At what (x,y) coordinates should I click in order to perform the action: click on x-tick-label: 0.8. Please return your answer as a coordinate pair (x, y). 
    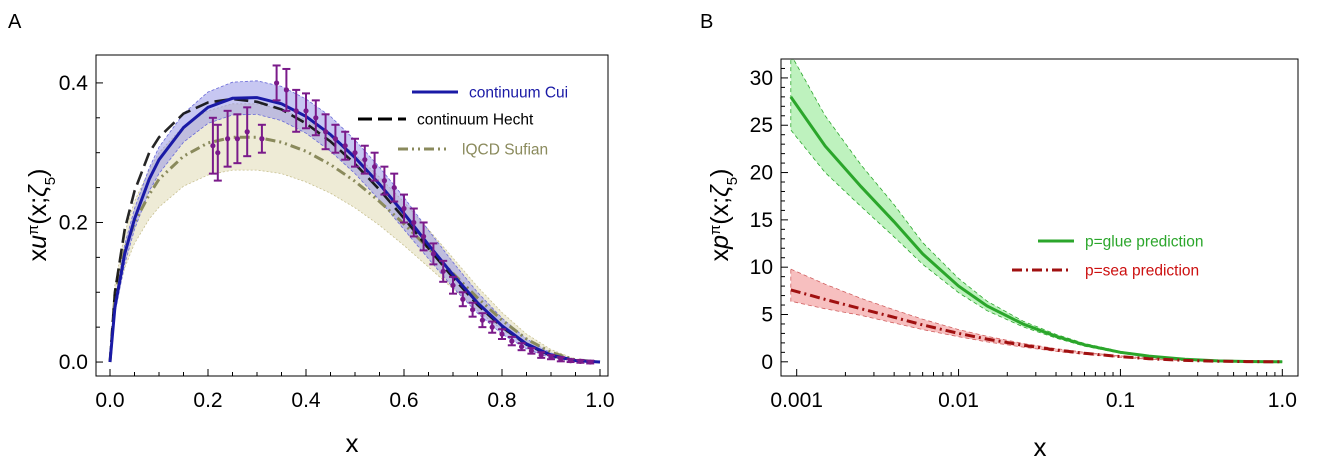
    Looking at the image, I should click on (501, 400).